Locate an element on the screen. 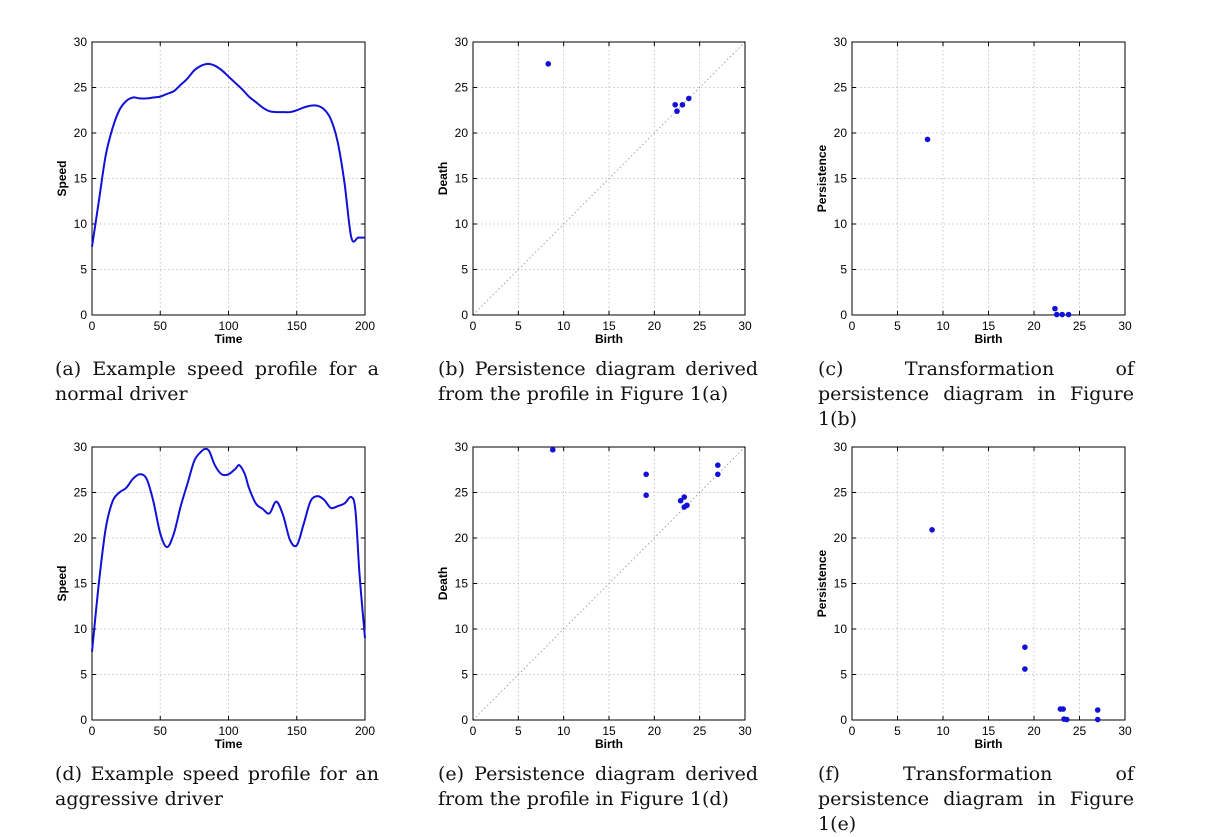 The image size is (1214, 837). chart-c: 0 5 10 15 20 25 30 0 5 10 15 20 25 30 Birth Persistence is located at coordinates (973, 190).